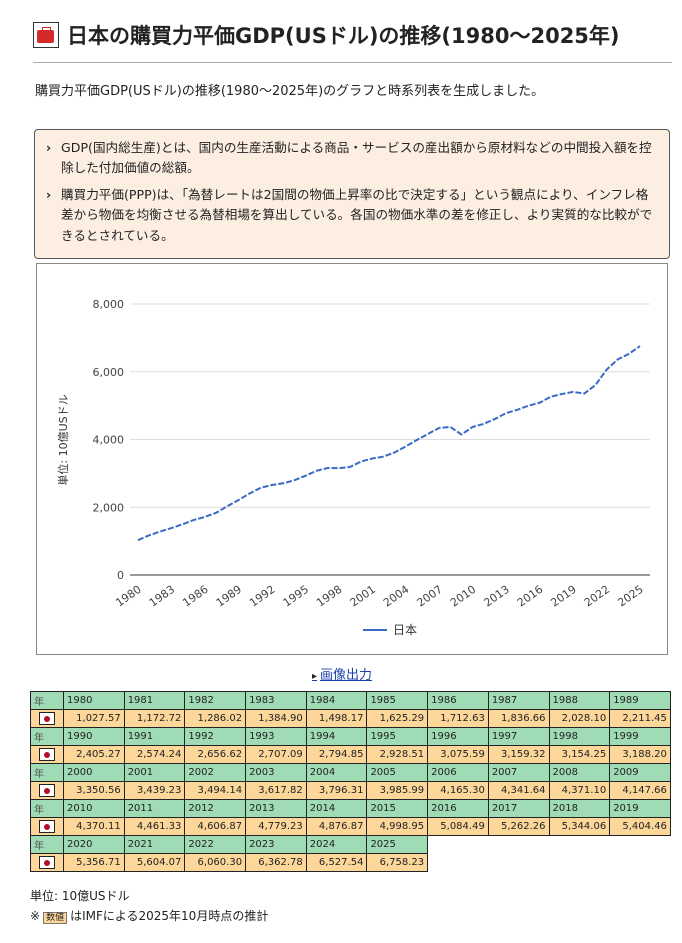 The width and height of the screenshot is (682, 943). Describe the element at coordinates (397, 808) in the screenshot. I see `year-cell: 2015` at that location.